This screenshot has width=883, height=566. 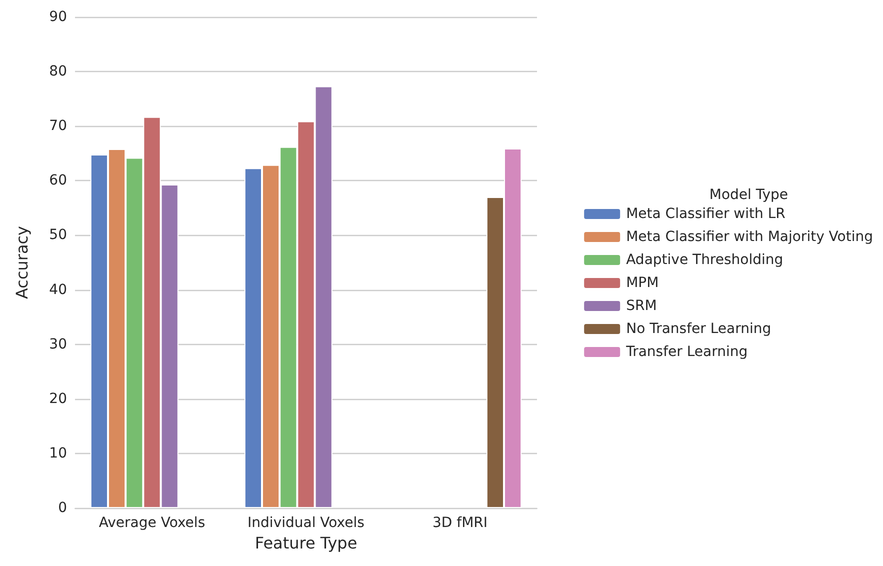 What do you see at coordinates (58, 235) in the screenshot?
I see `y-tick-label: 50` at bounding box center [58, 235].